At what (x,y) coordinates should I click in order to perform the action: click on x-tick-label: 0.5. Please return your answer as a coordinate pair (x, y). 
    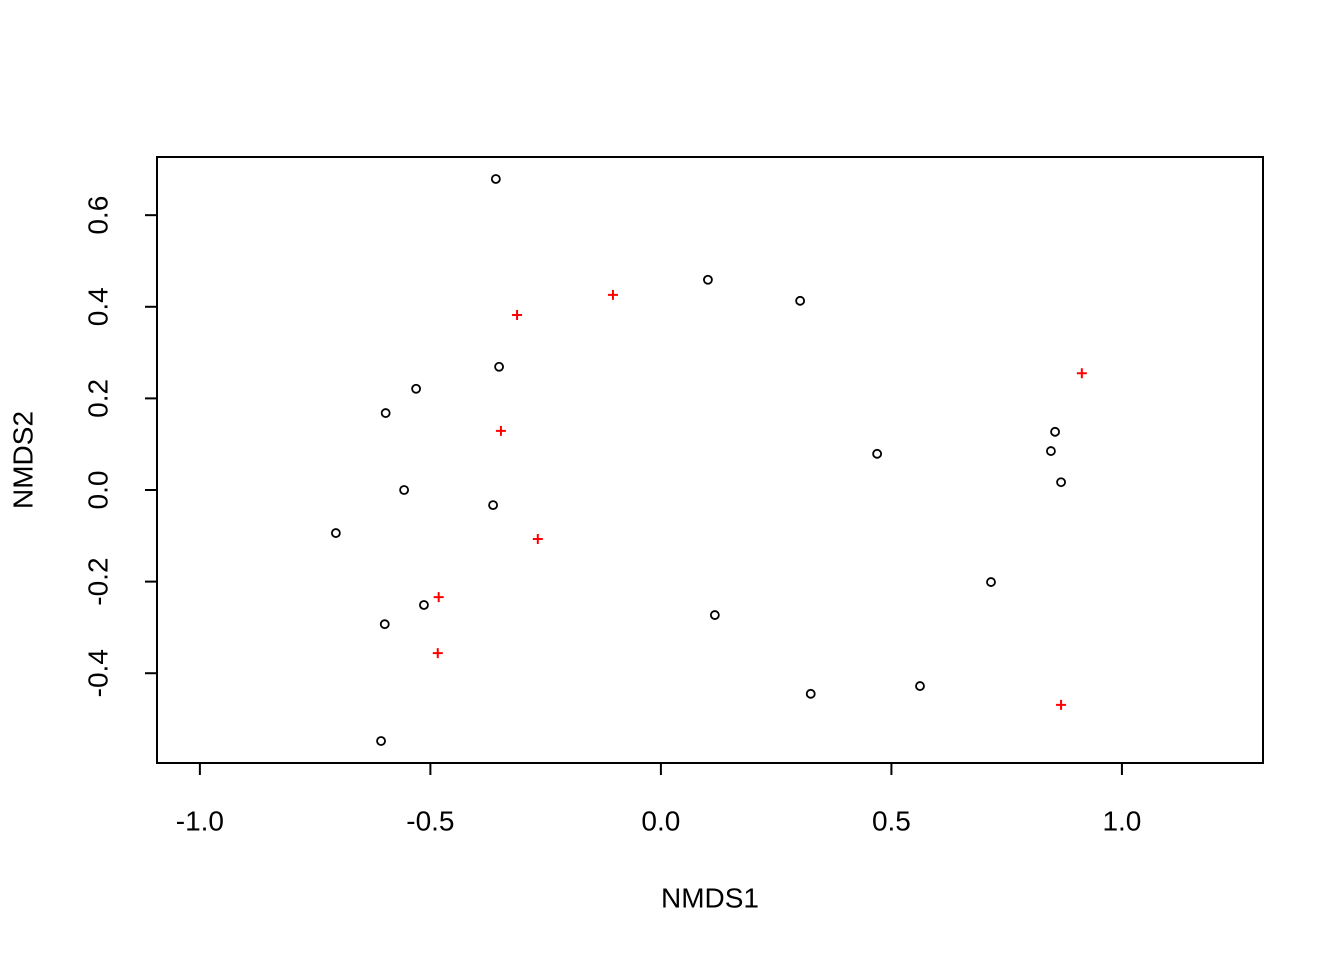
    Looking at the image, I should click on (891, 820).